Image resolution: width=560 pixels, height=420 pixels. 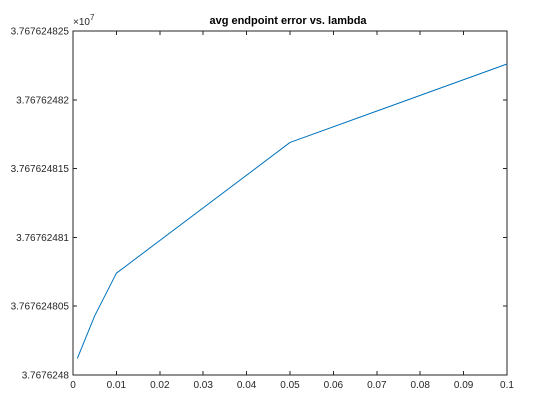 I want to click on x-tick-label: 0.01, so click(x=117, y=385).